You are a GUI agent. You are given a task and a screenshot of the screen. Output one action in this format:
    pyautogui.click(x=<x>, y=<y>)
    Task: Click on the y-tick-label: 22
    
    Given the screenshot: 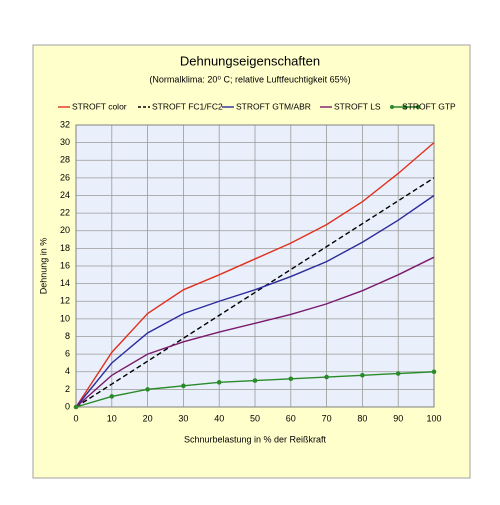 What is the action you would take?
    pyautogui.click(x=65, y=213)
    